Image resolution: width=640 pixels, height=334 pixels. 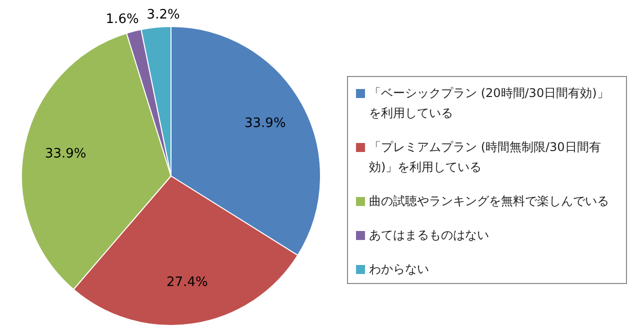 I want to click on data-label: 3.2%, so click(x=163, y=15).